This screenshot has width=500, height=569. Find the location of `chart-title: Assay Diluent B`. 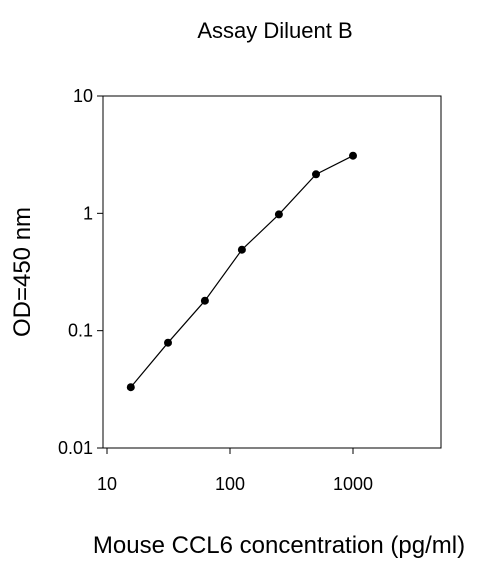

chart-title: Assay Diluent B is located at coordinates (274, 30).